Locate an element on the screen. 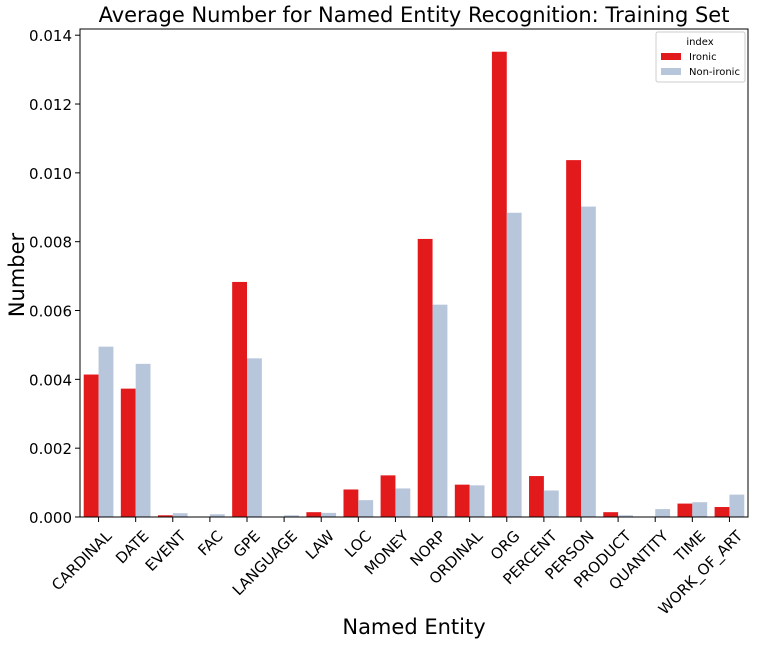 Image resolution: width=783 pixels, height=645 pixels. legend-swatch-non-ironic is located at coordinates (671, 71).